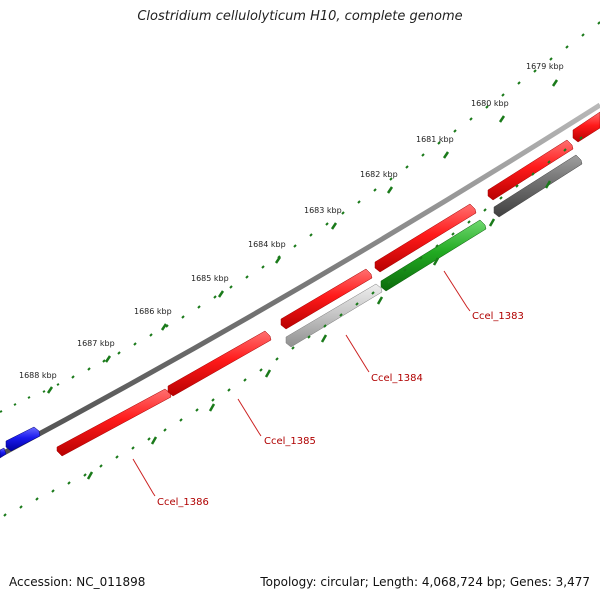 The height and width of the screenshot is (600, 600). I want to click on gene-dark-1382-region, so click(538, 186).